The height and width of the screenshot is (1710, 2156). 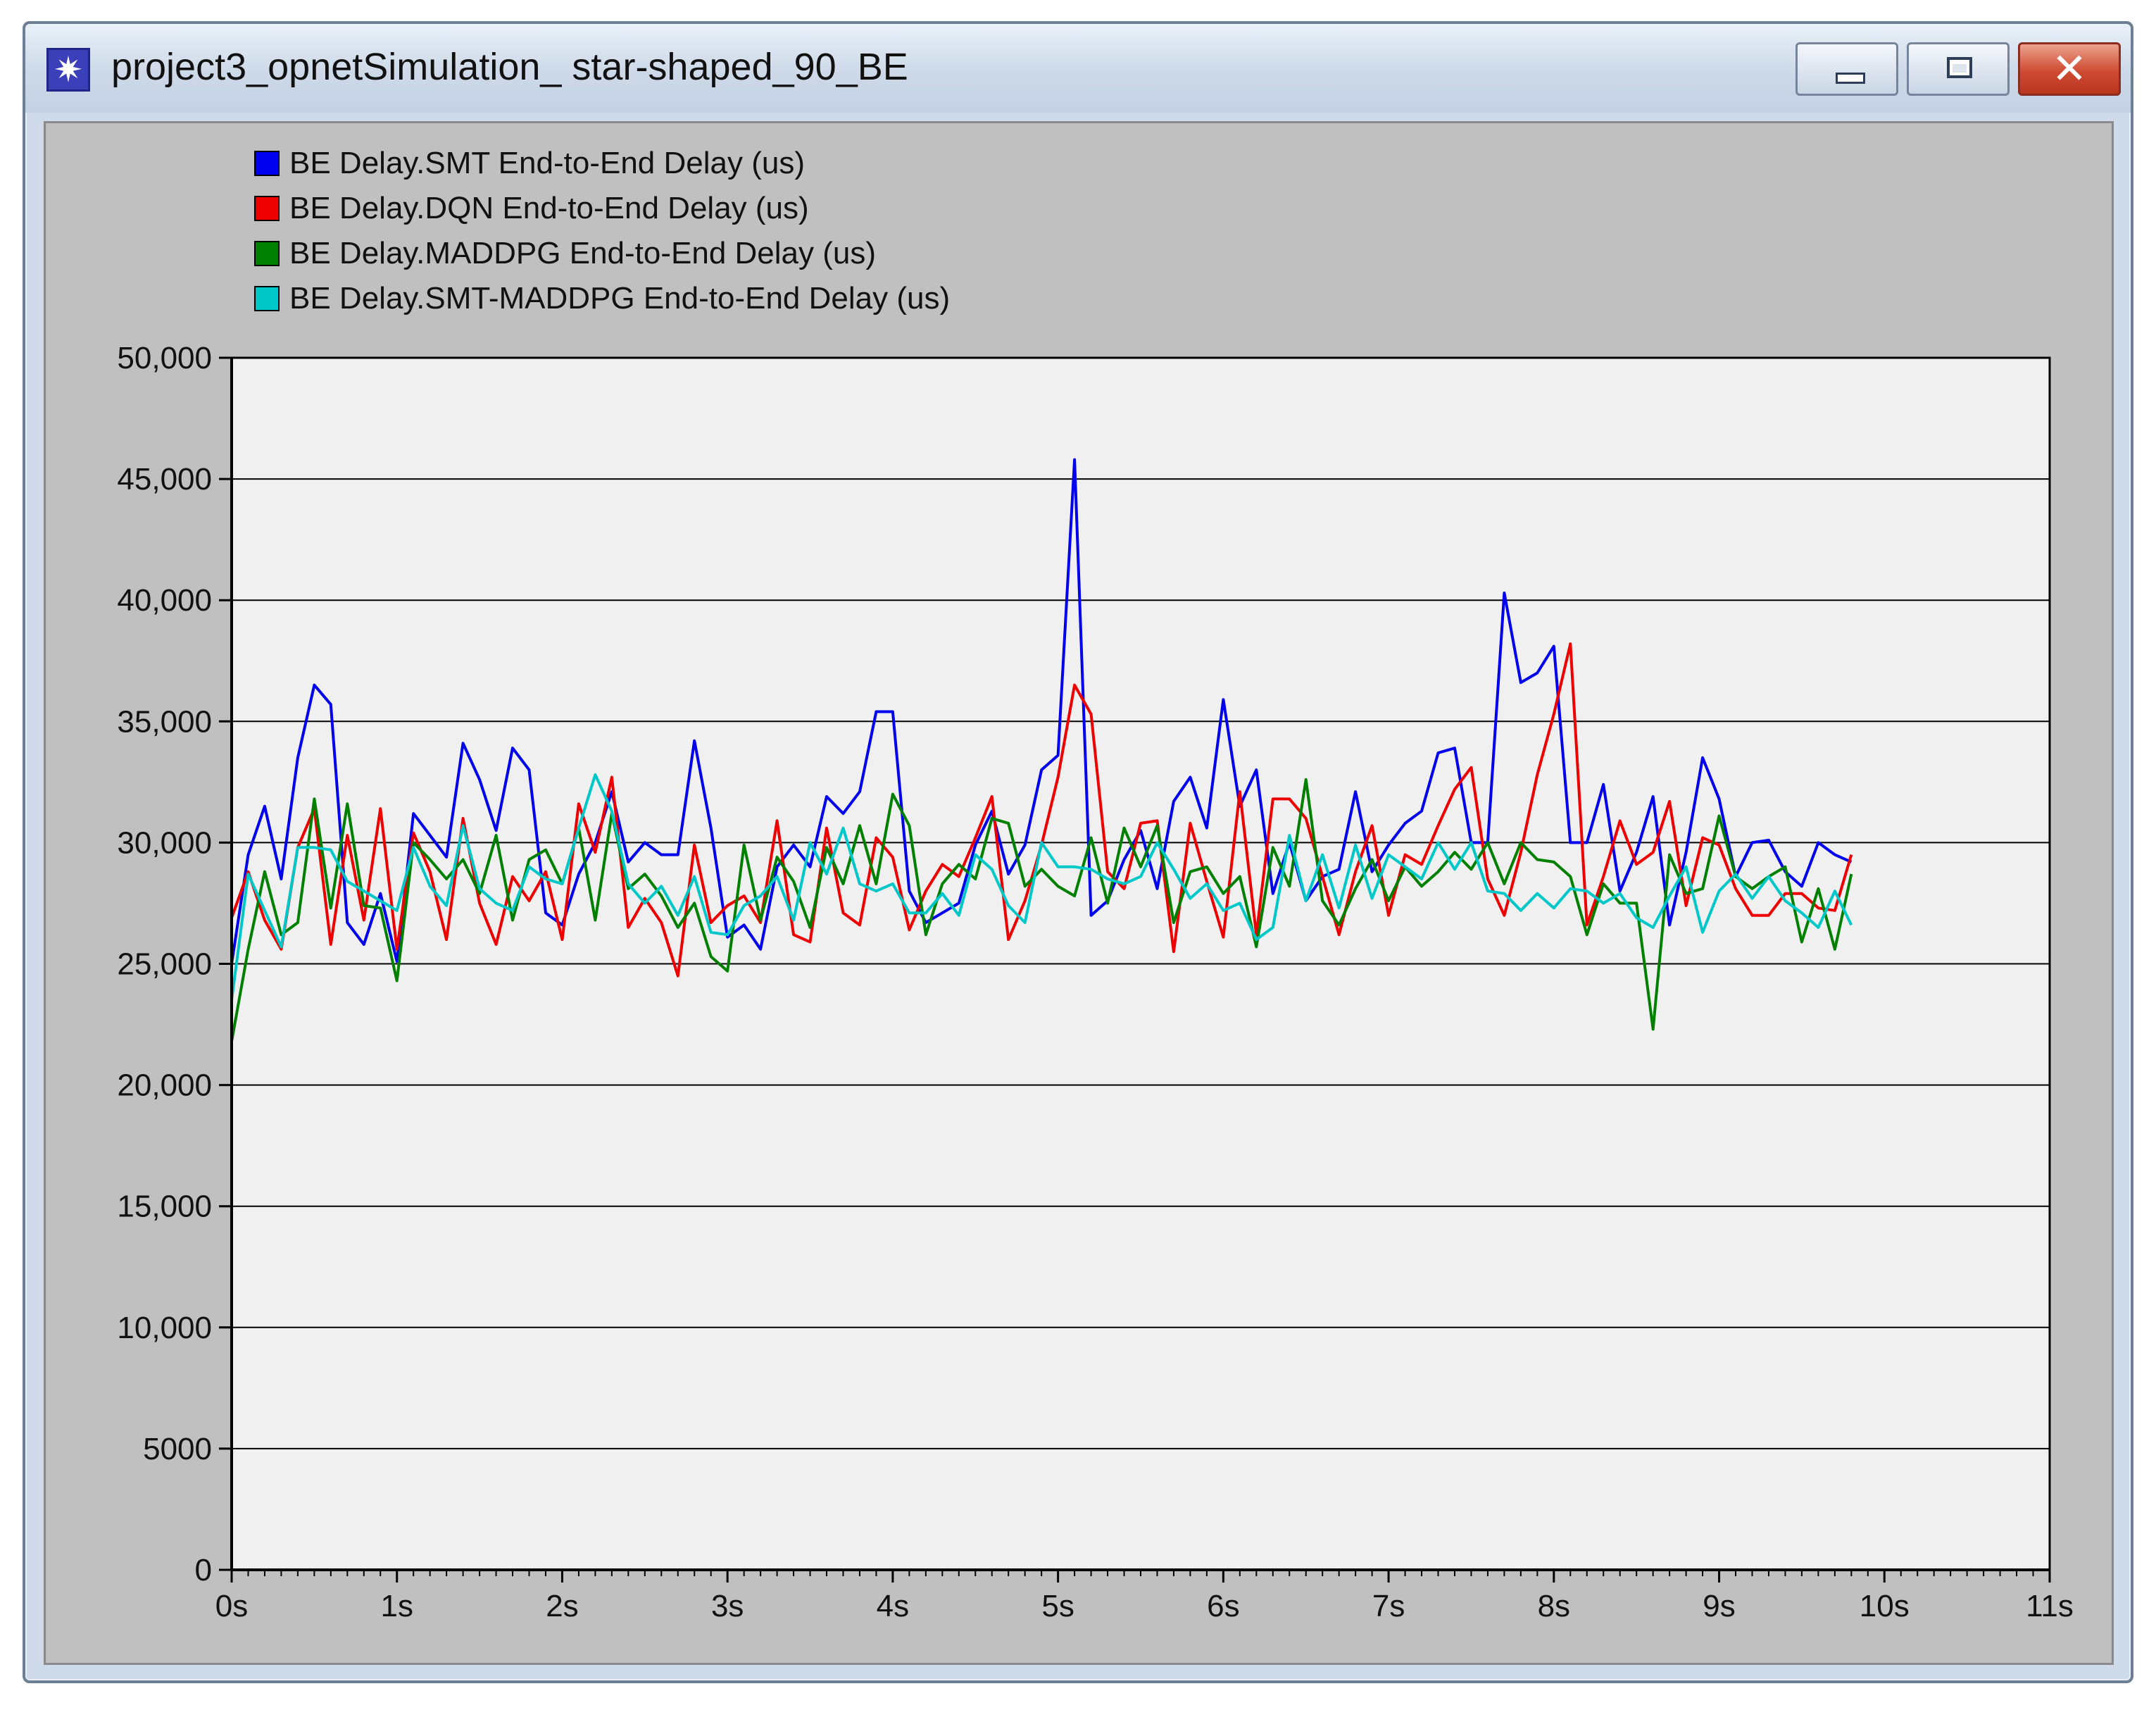 I want to click on minimize-button, so click(x=1847, y=69).